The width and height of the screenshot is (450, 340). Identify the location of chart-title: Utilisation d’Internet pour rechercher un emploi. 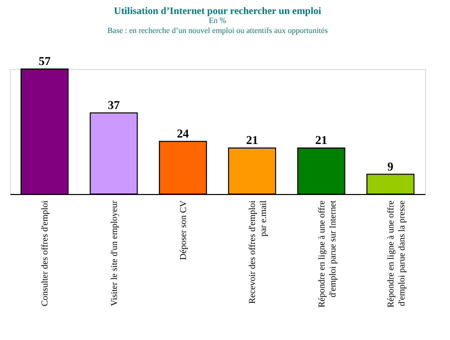
(218, 11).